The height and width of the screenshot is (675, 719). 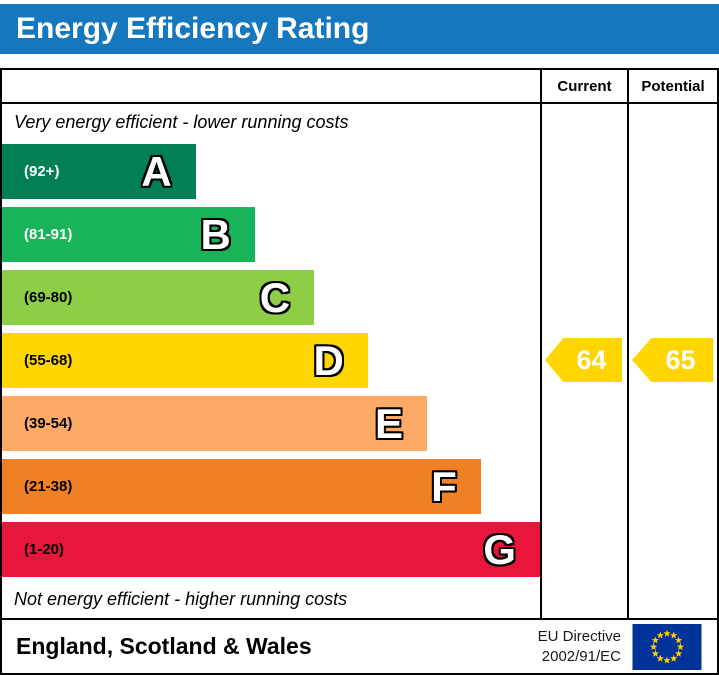 What do you see at coordinates (271, 234) in the screenshot?
I see `band-row-b: (81-91) B` at bounding box center [271, 234].